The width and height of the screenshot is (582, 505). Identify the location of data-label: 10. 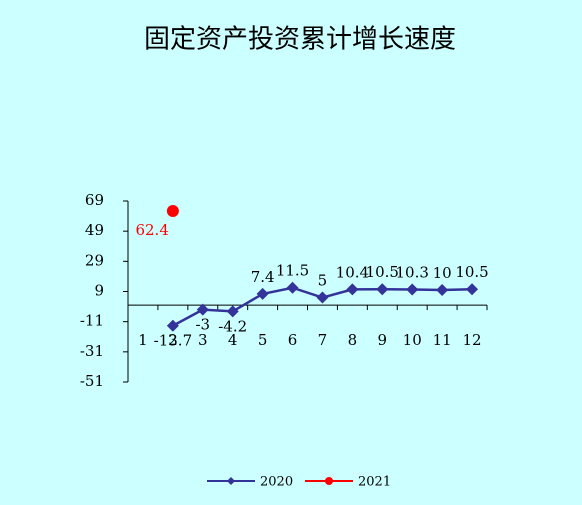
(442, 273).